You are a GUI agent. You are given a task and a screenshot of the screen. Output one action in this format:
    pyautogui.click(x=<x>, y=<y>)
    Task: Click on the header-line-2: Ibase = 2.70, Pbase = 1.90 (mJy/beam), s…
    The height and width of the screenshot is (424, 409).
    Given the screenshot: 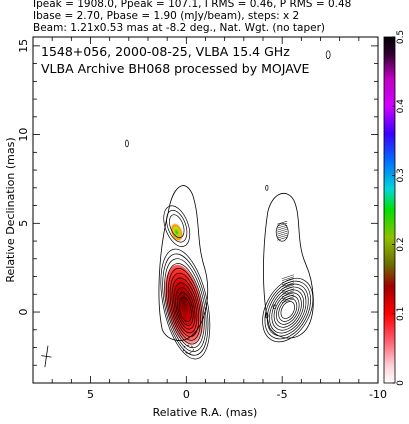 What is the action you would take?
    pyautogui.click(x=166, y=16)
    